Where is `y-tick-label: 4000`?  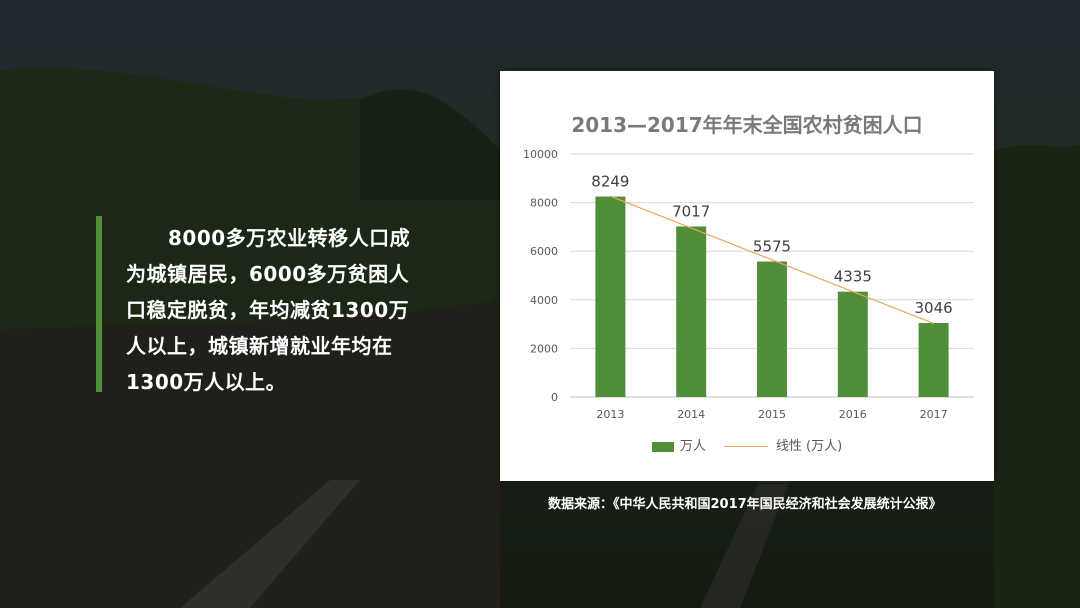 y-tick-label: 4000 is located at coordinates (544, 300).